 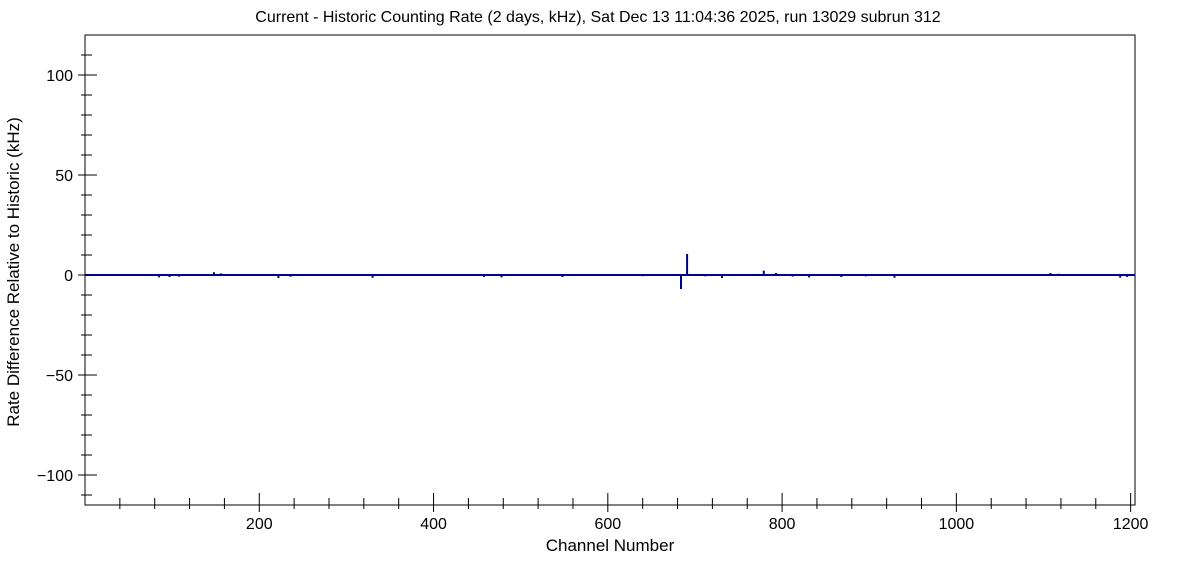 What do you see at coordinates (610, 545) in the screenshot?
I see `x-axis-title: Channel Number` at bounding box center [610, 545].